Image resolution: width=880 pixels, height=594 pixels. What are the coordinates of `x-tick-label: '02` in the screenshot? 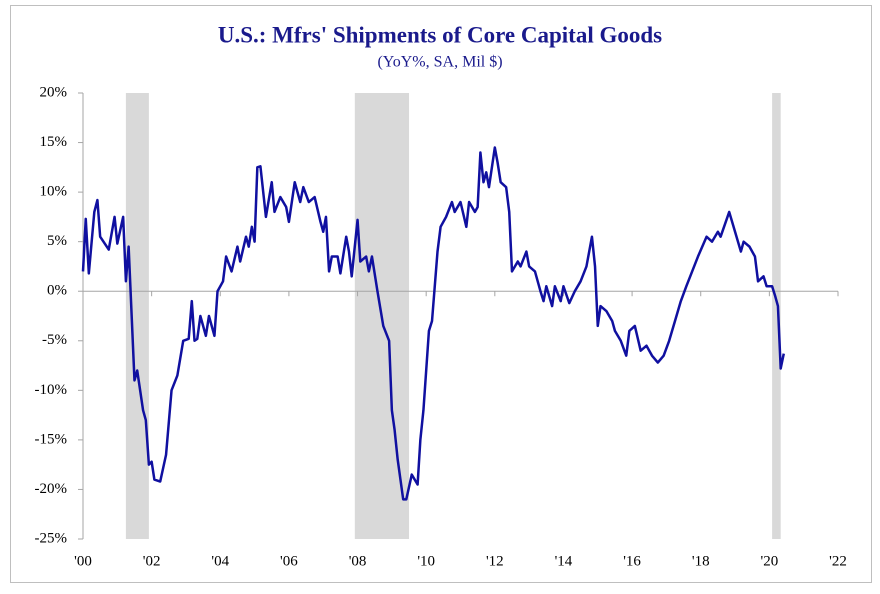 It's located at (152, 561).